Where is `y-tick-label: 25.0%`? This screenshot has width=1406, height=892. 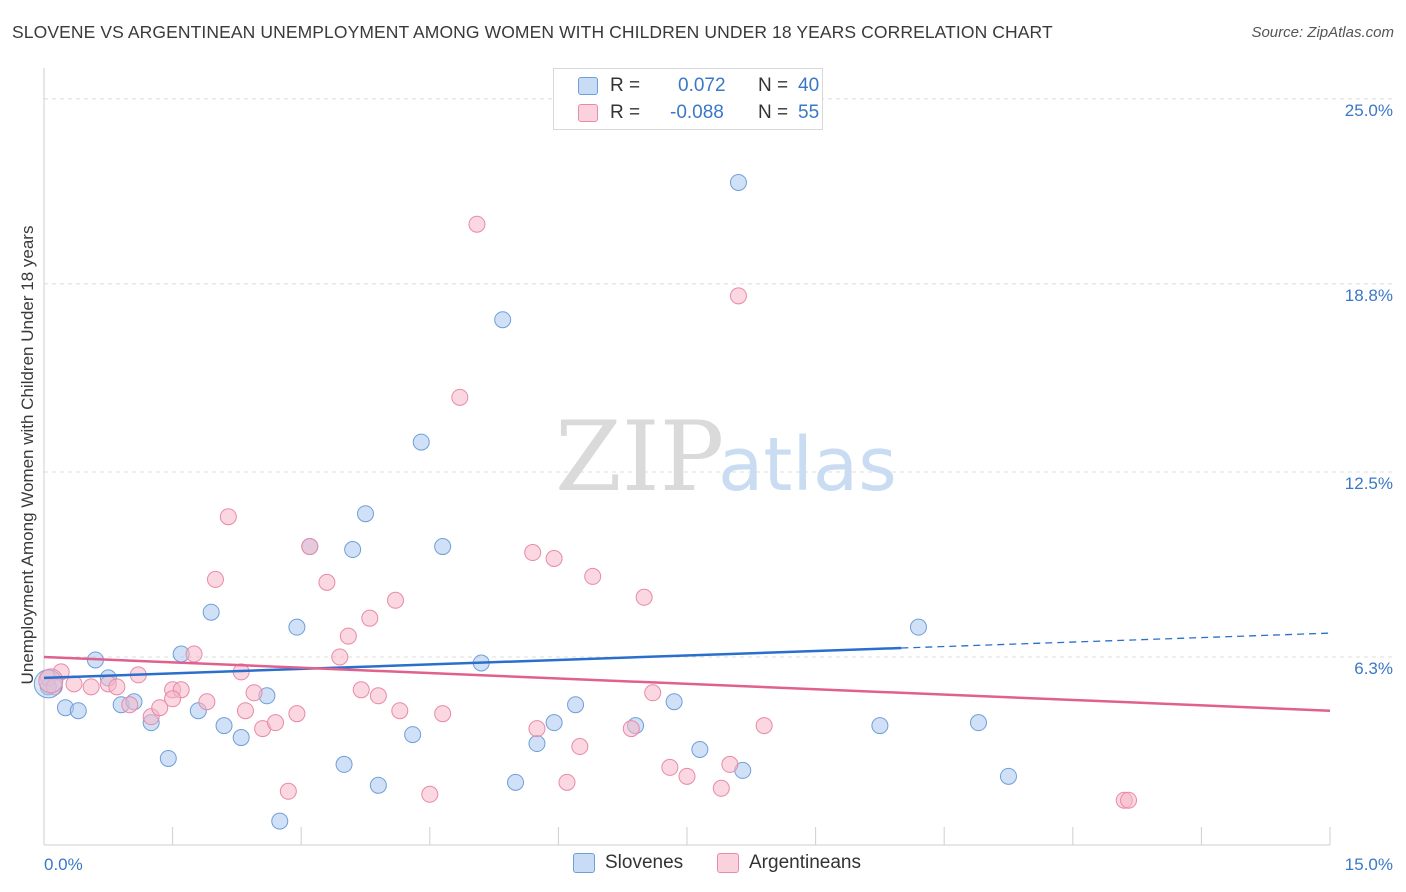
y-tick-label: 25.0% is located at coordinates (1369, 110).